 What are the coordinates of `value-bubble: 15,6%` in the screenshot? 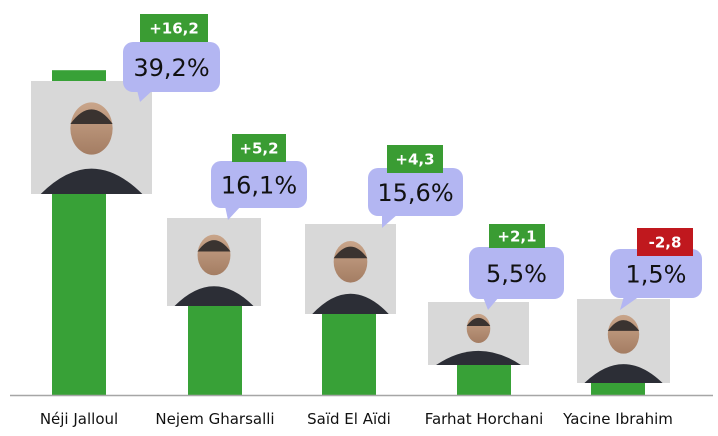 It's located at (415, 198).